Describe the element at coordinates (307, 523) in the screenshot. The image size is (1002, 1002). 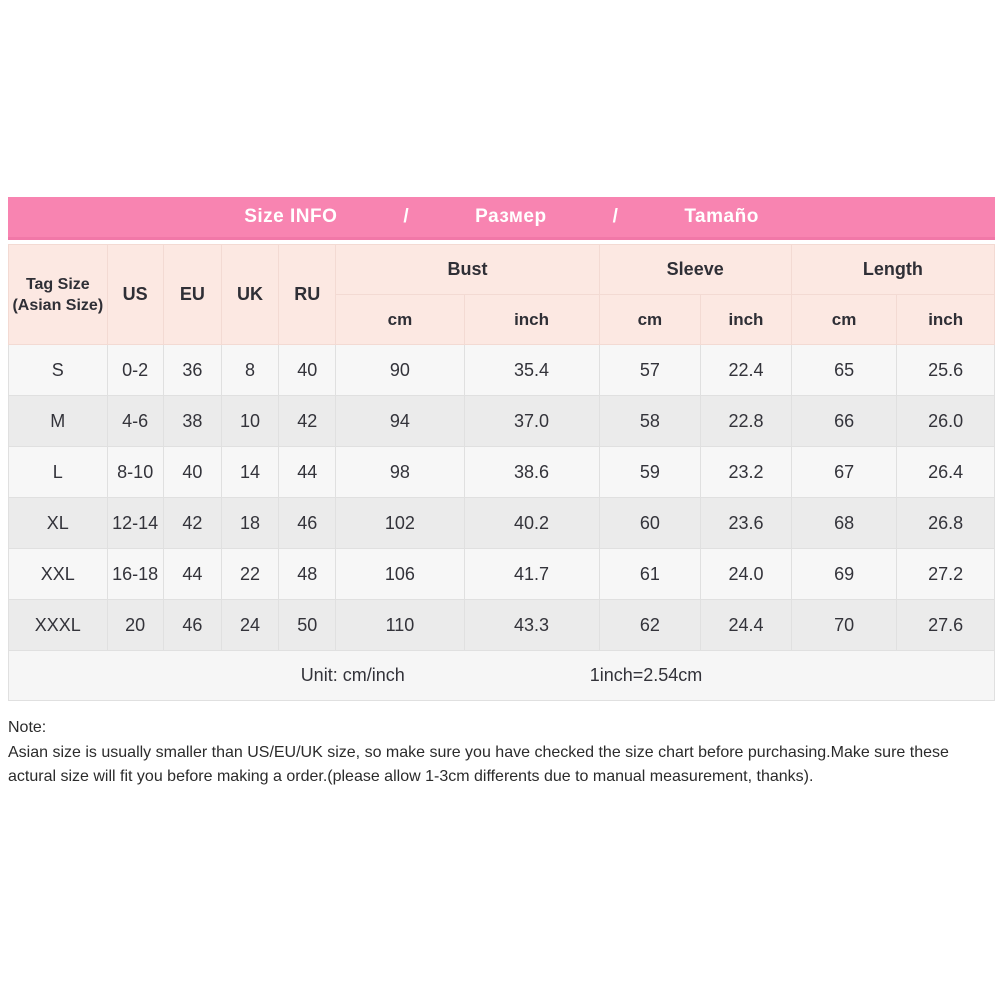
I see `cell-ru: 46` at that location.